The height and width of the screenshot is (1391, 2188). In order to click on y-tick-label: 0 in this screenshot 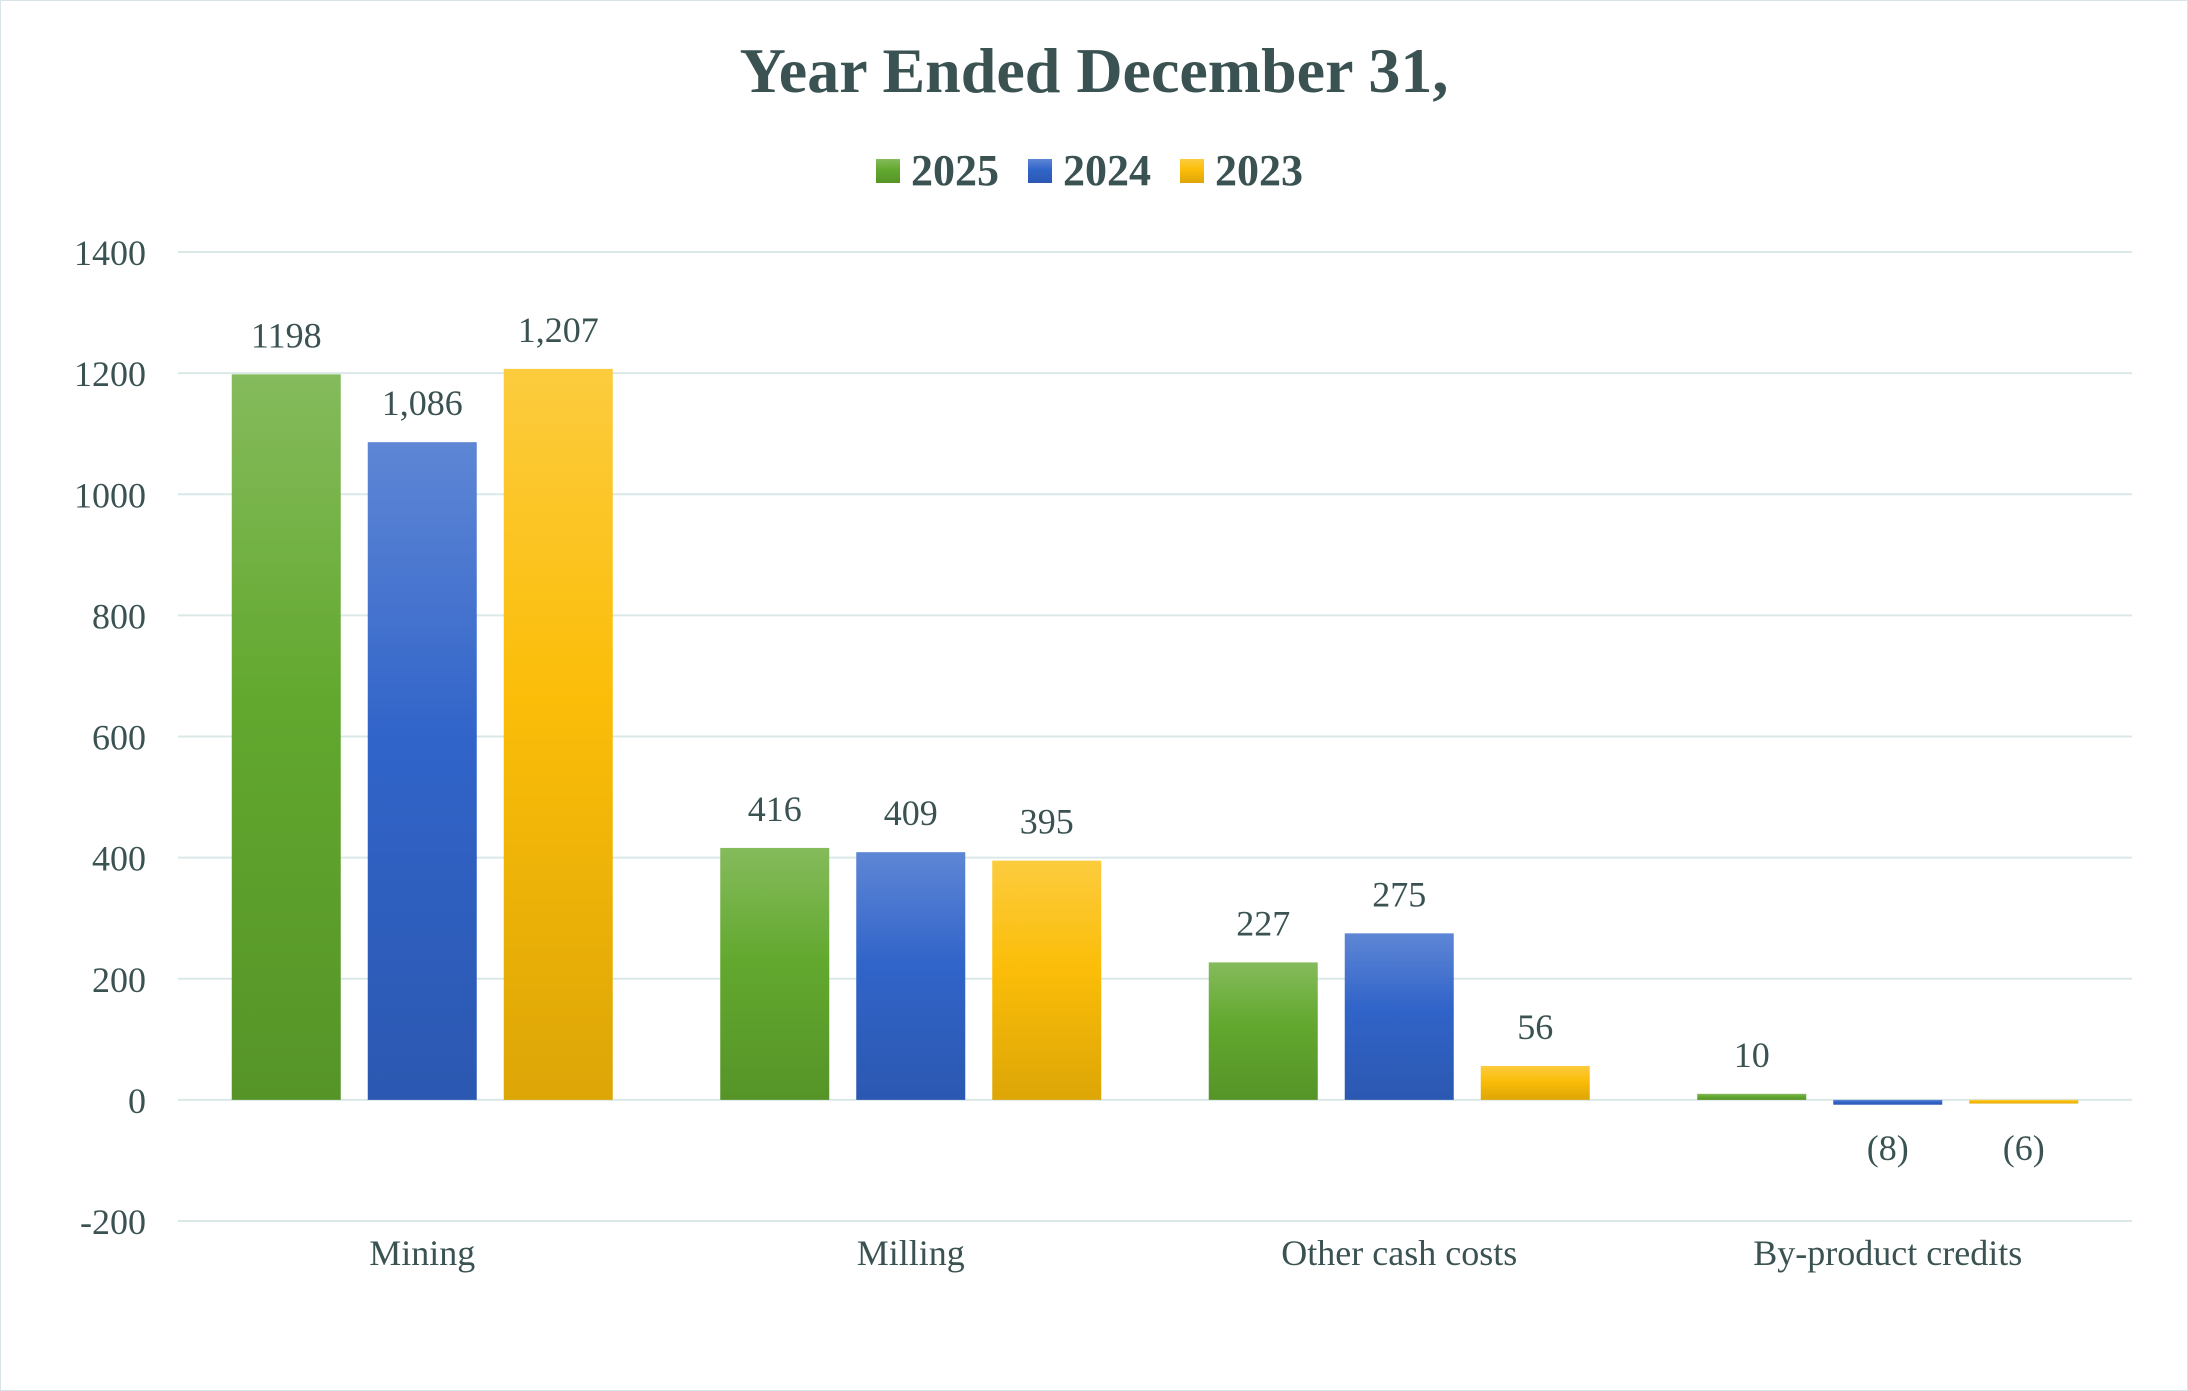, I will do `click(137, 1101)`.